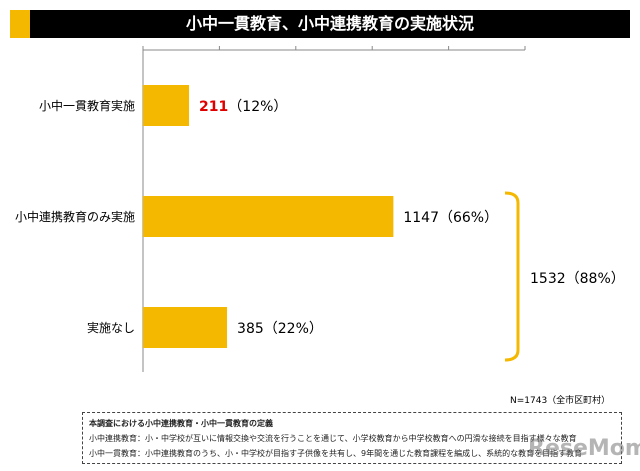  I want to click on data-label: 385（22%）, so click(280, 329).